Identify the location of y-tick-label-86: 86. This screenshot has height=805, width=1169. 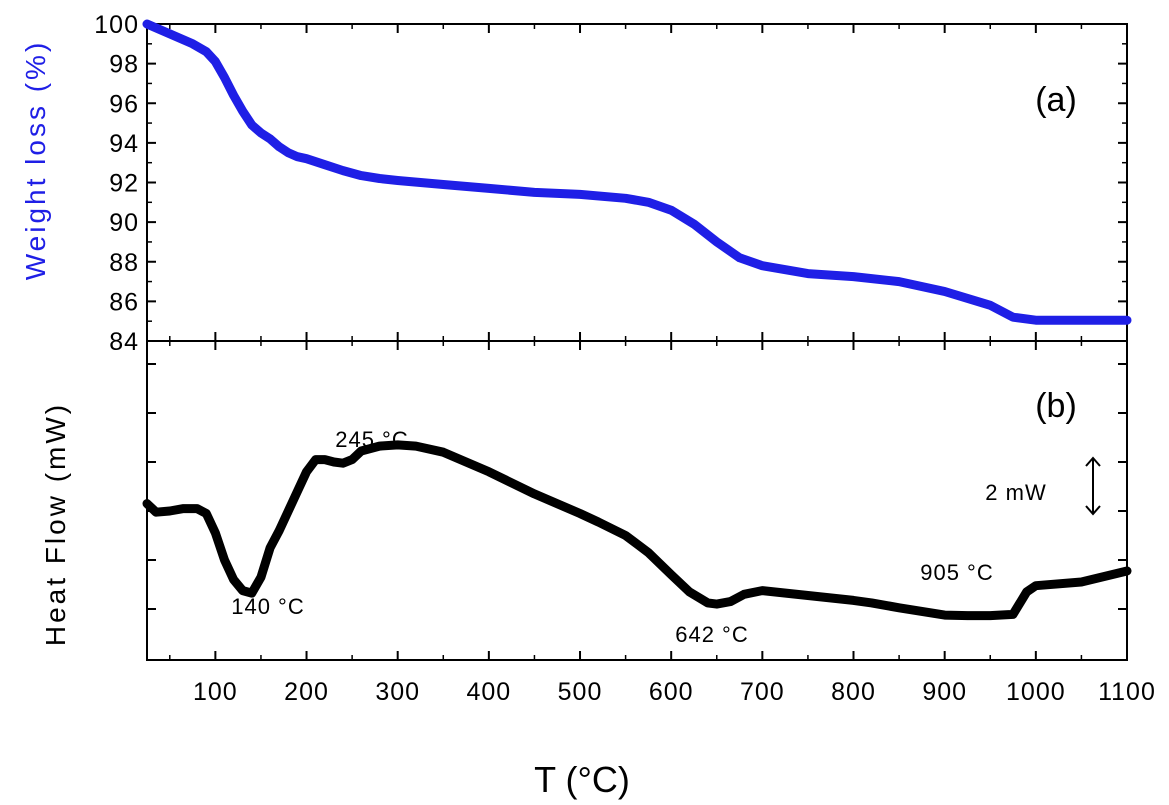
(124, 302).